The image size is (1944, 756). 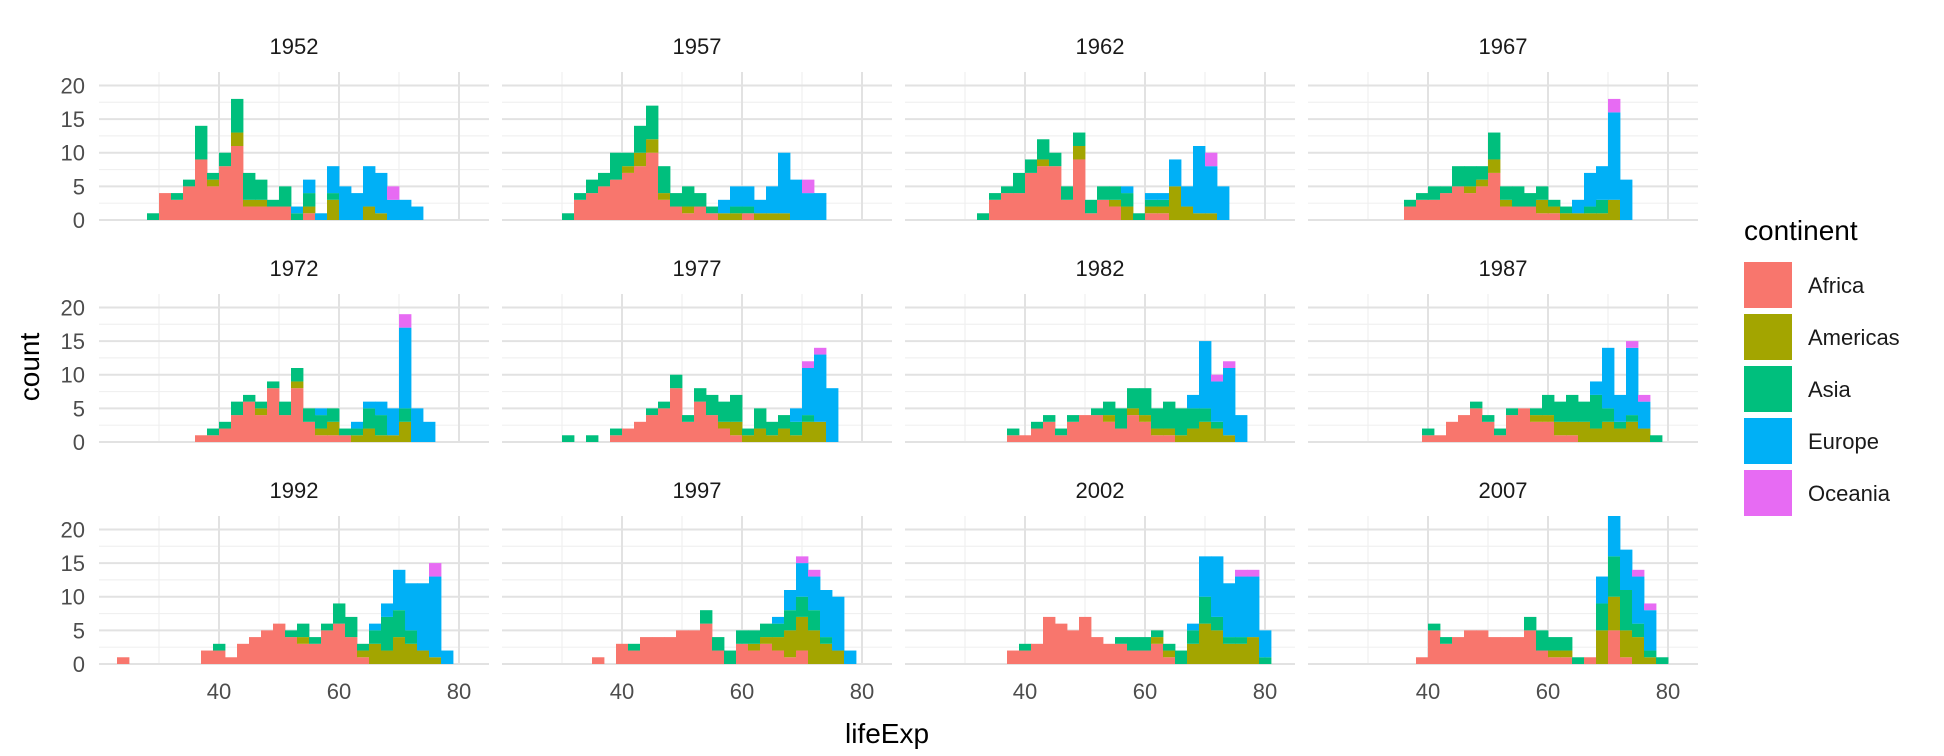 I want to click on facet-title: 1977, so click(x=697, y=268).